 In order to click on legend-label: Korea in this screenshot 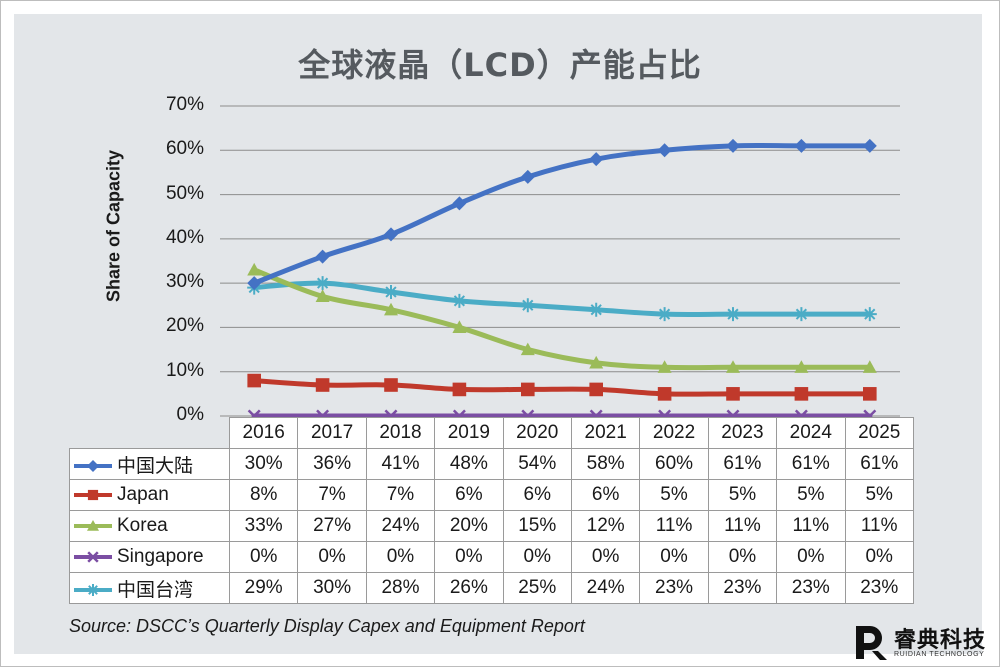, I will do `click(142, 525)`.